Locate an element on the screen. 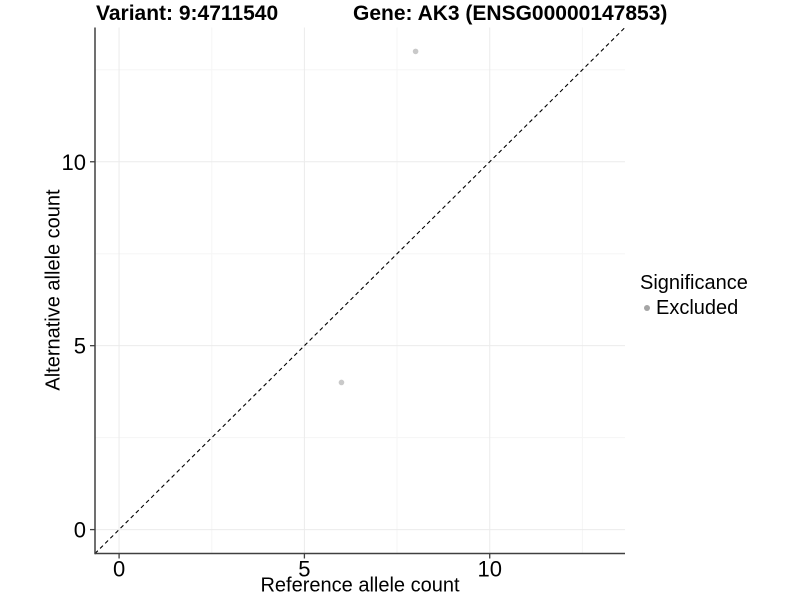 This screenshot has height=600, width=800. y-tick-label: 5 is located at coordinates (80, 346).